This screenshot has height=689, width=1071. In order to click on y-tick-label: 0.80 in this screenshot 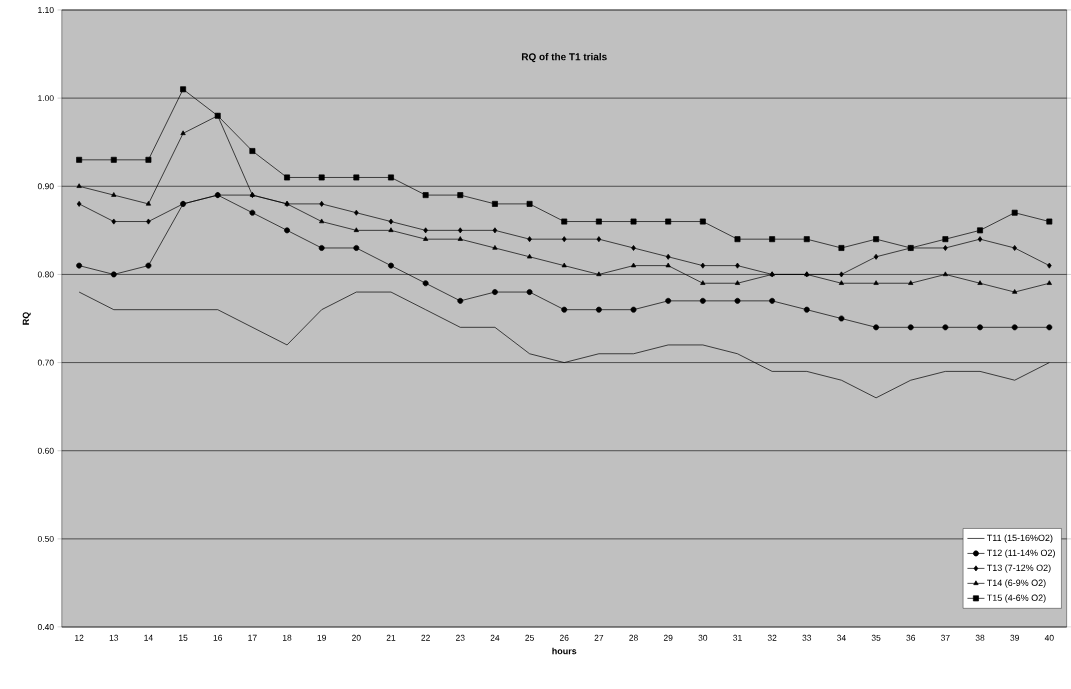, I will do `click(45, 274)`.